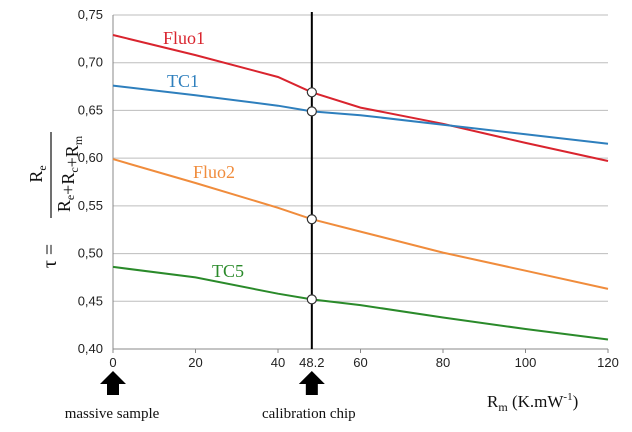 This screenshot has height=432, width=632. I want to click on y-tick-label: 0,60, so click(90, 157).